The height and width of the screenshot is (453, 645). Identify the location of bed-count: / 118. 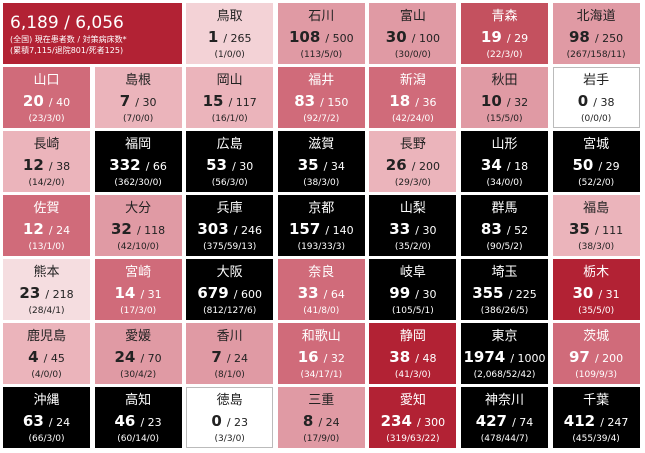
(151, 230).